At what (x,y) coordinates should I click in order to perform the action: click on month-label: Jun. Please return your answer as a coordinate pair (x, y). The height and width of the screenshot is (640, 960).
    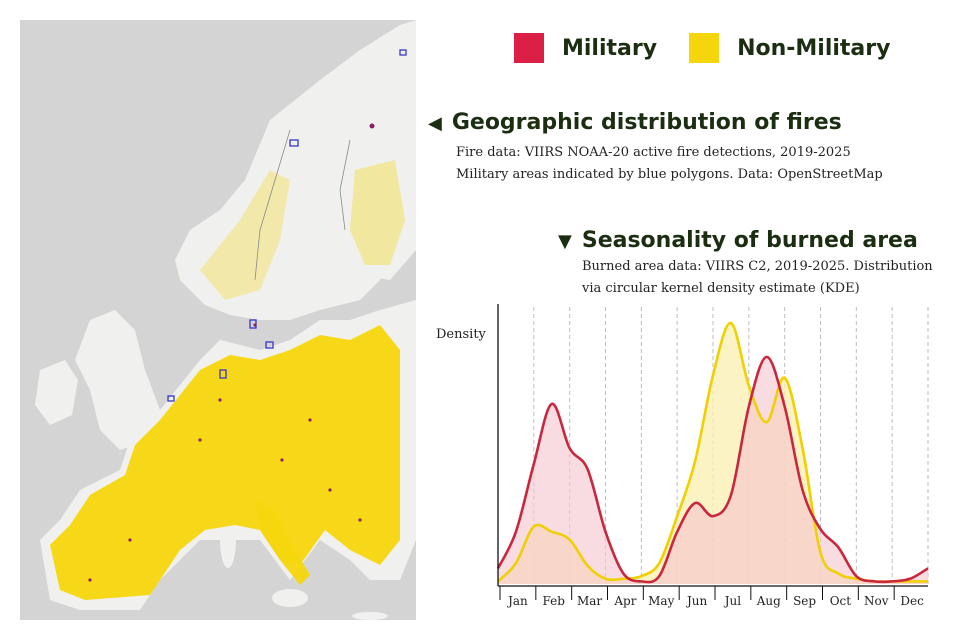
    Looking at the image, I should click on (696, 601).